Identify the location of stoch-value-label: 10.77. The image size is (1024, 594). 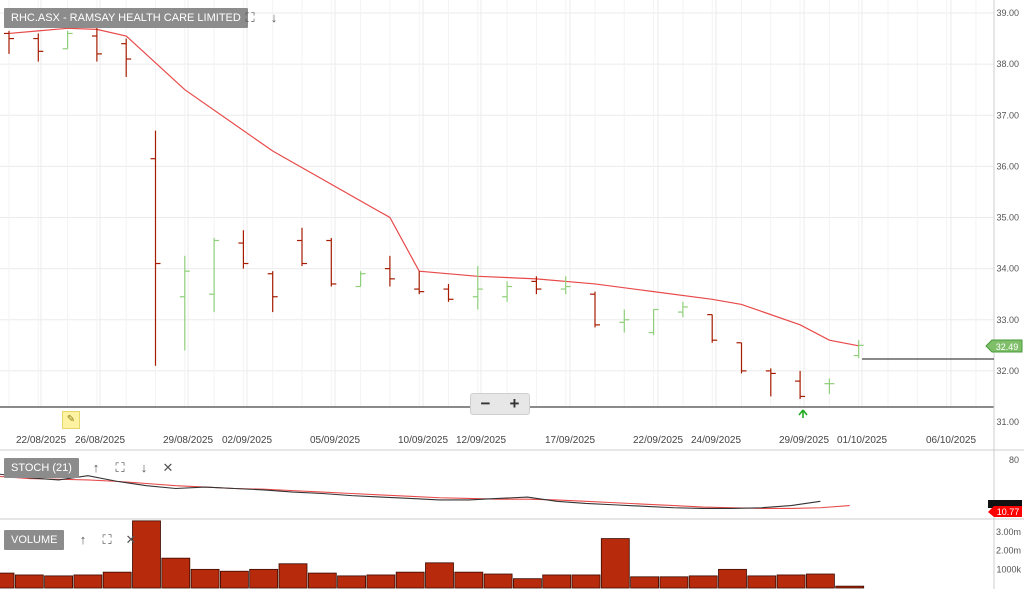
(1005, 508).